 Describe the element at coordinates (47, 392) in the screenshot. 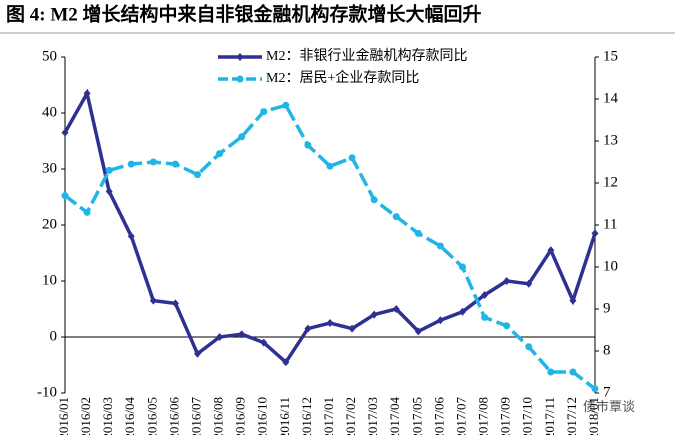

I see `y-tick-label: -10` at that location.